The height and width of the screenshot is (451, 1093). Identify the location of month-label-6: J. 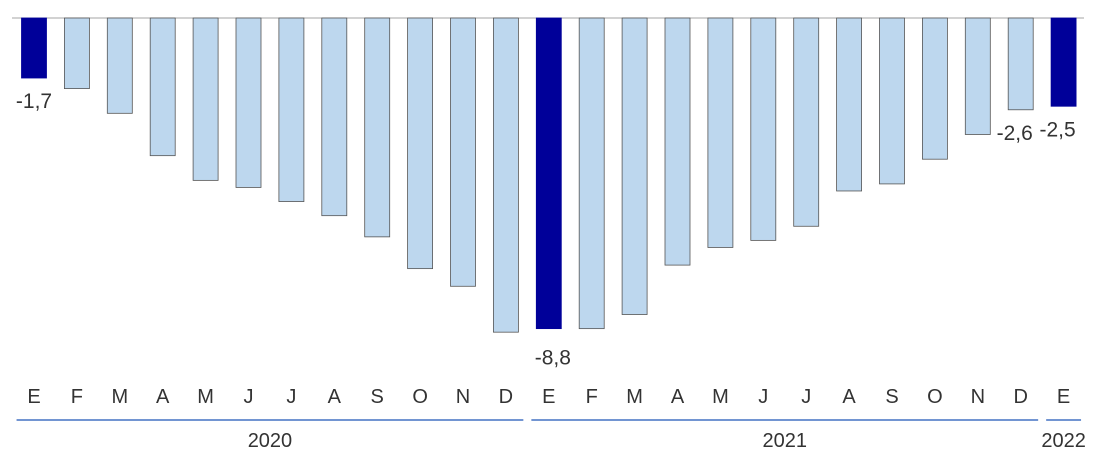
(291, 397).